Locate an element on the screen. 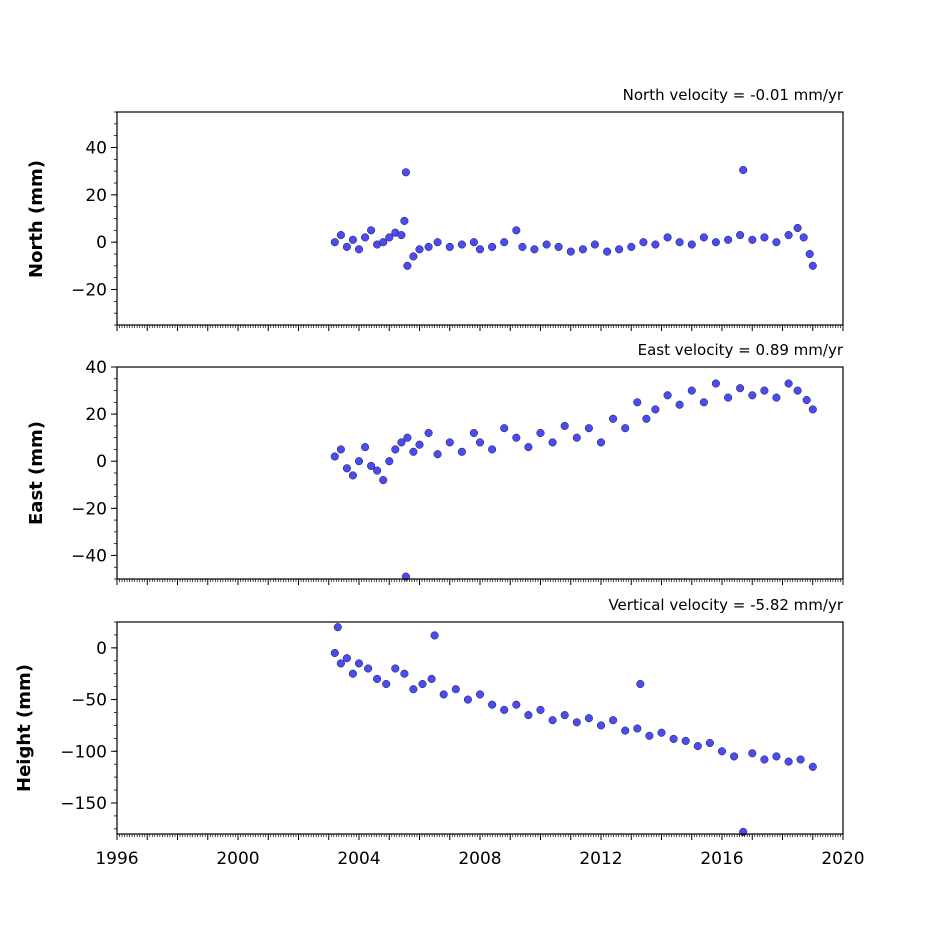  east-ytick-label: 20 is located at coordinates (96, 415).